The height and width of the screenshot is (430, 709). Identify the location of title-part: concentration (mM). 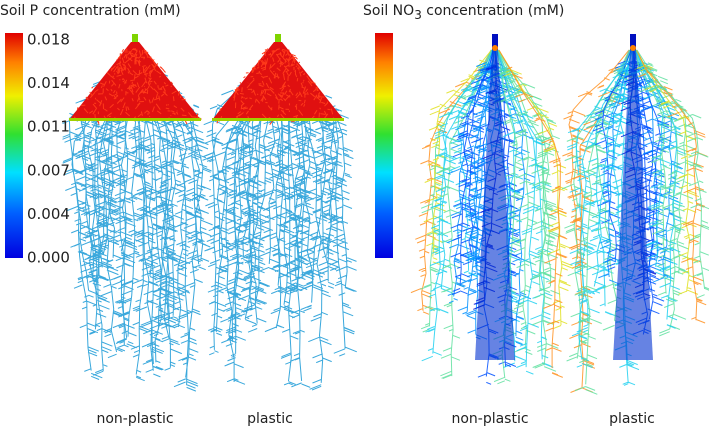
(493, 11).